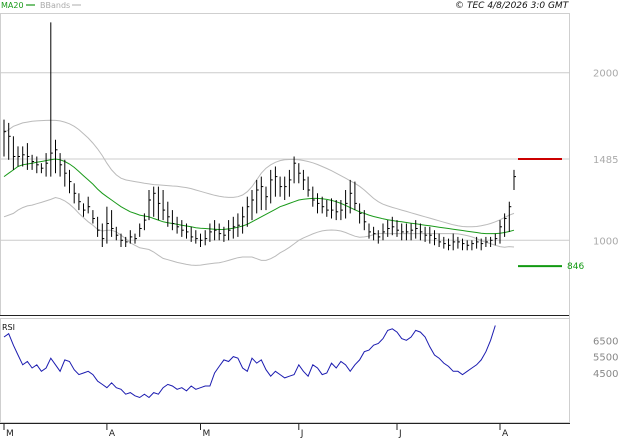 Image resolution: width=627 pixels, height=440 pixels. I want to click on price-tick-label: 1485, so click(605, 160).